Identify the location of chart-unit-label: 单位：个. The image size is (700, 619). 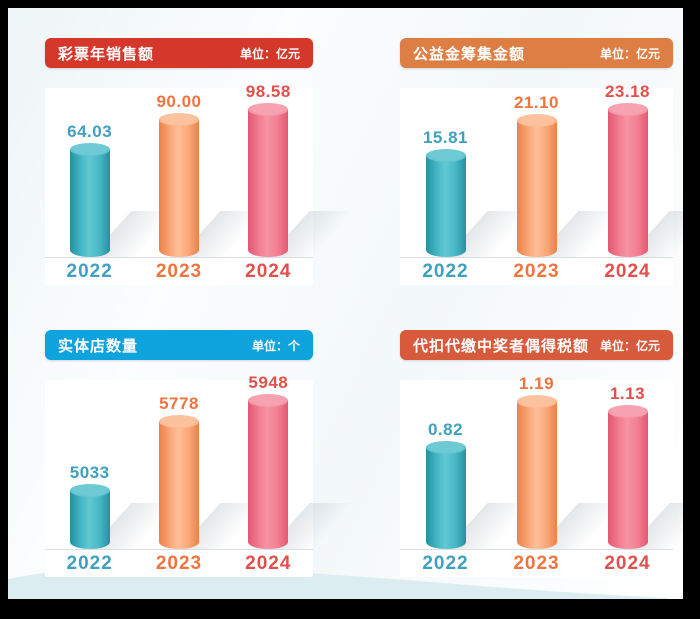
(275, 345).